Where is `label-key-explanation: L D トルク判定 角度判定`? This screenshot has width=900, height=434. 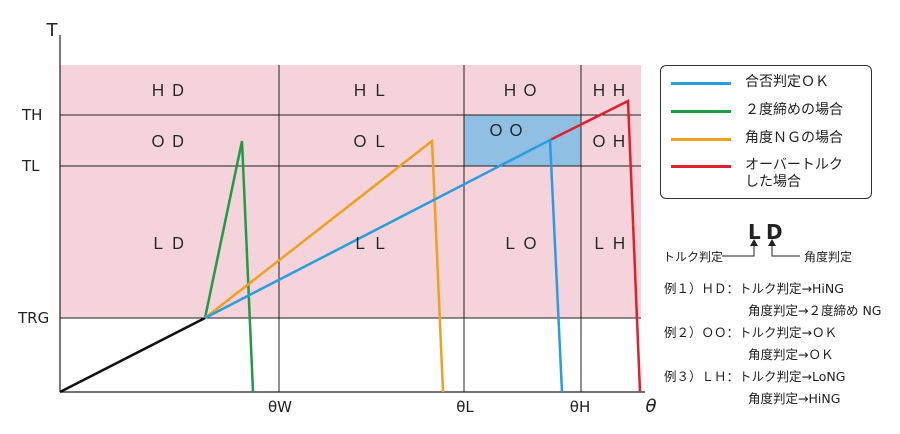 label-key-explanation: L D トルク判定 角度判定 is located at coordinates (775, 245).